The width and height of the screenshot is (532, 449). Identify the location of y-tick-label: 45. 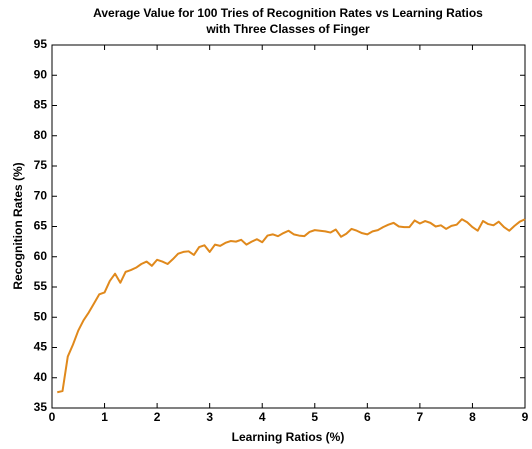
(41, 347).